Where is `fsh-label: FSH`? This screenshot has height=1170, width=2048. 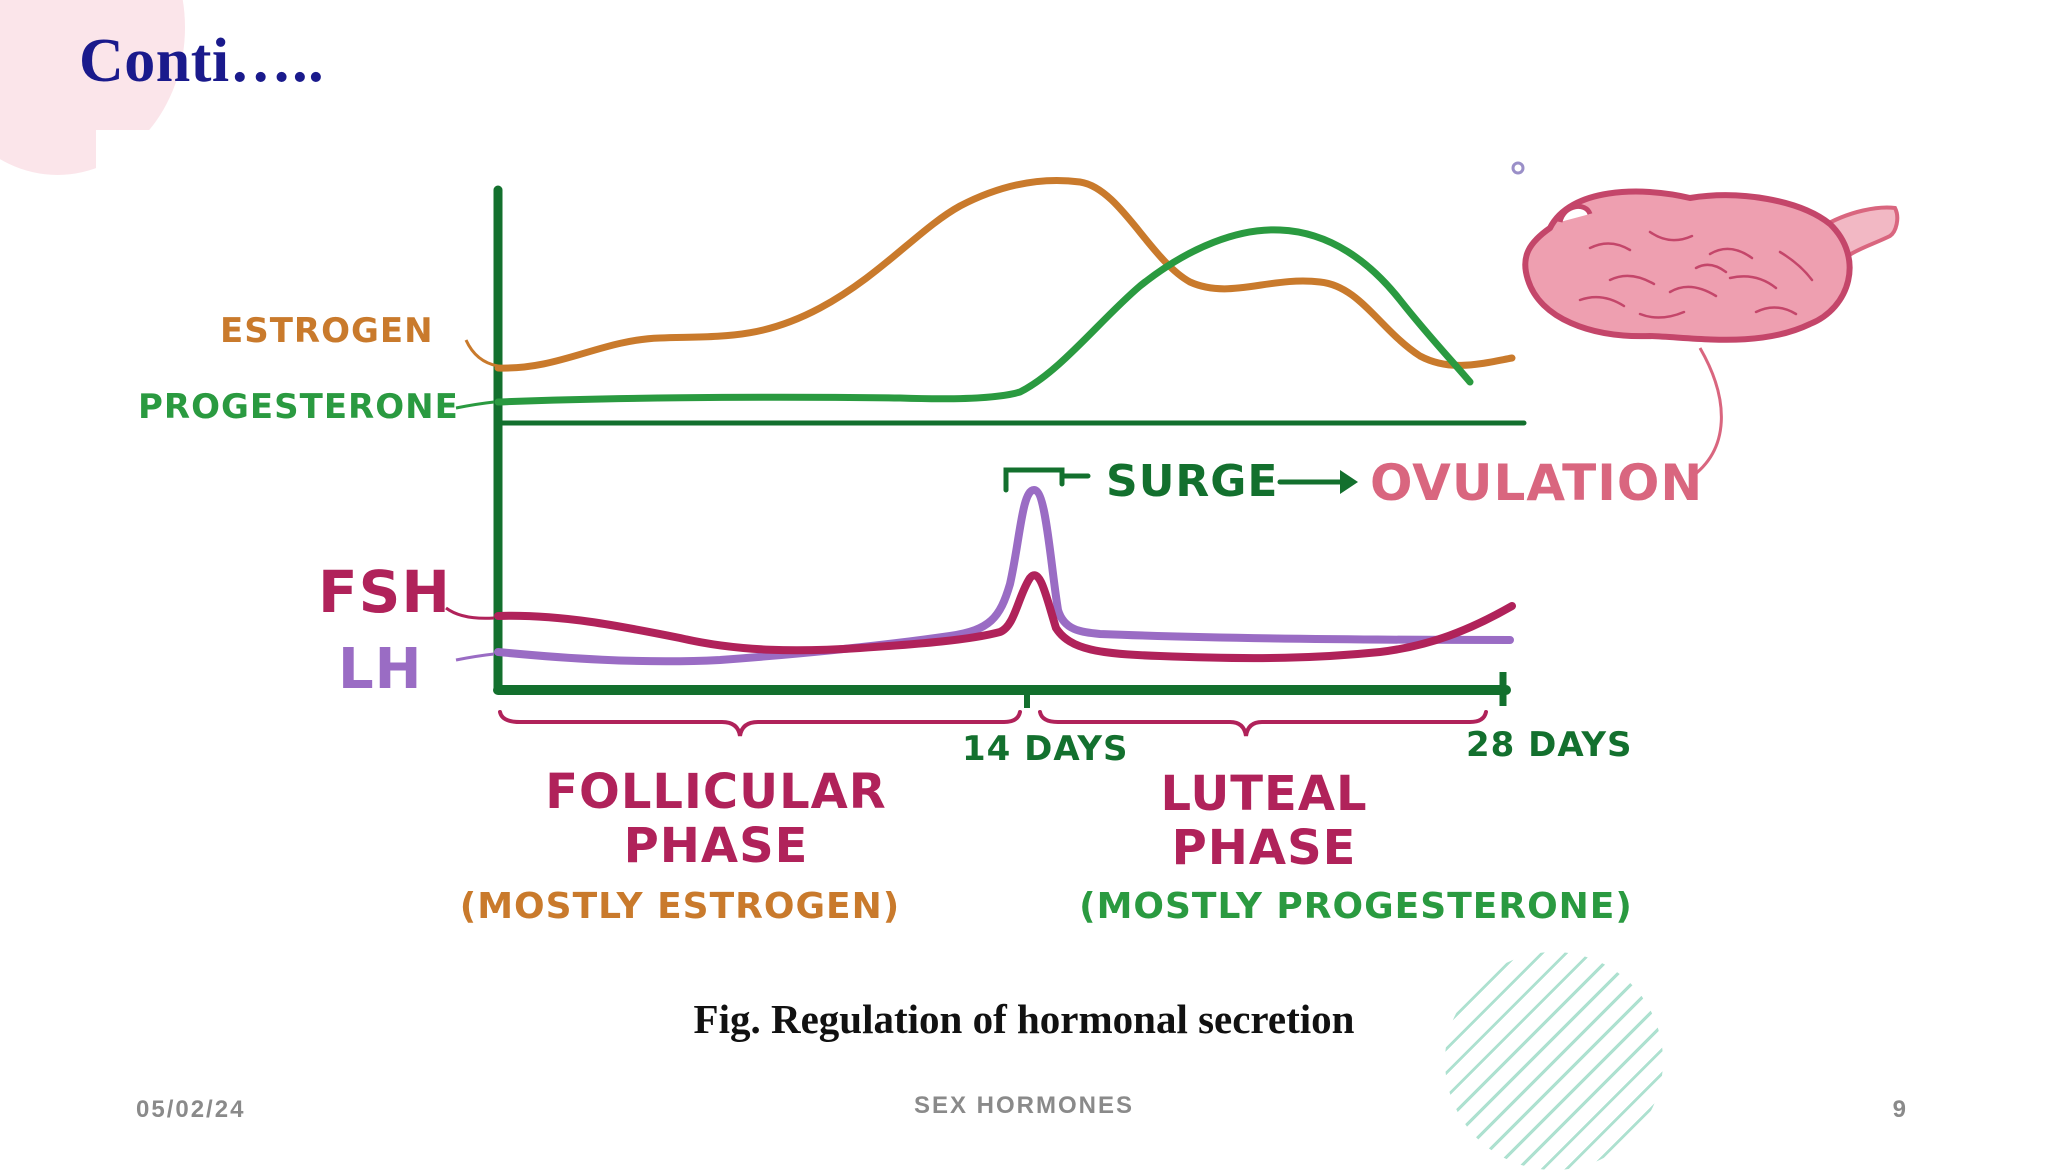 fsh-label: FSH is located at coordinates (384, 592).